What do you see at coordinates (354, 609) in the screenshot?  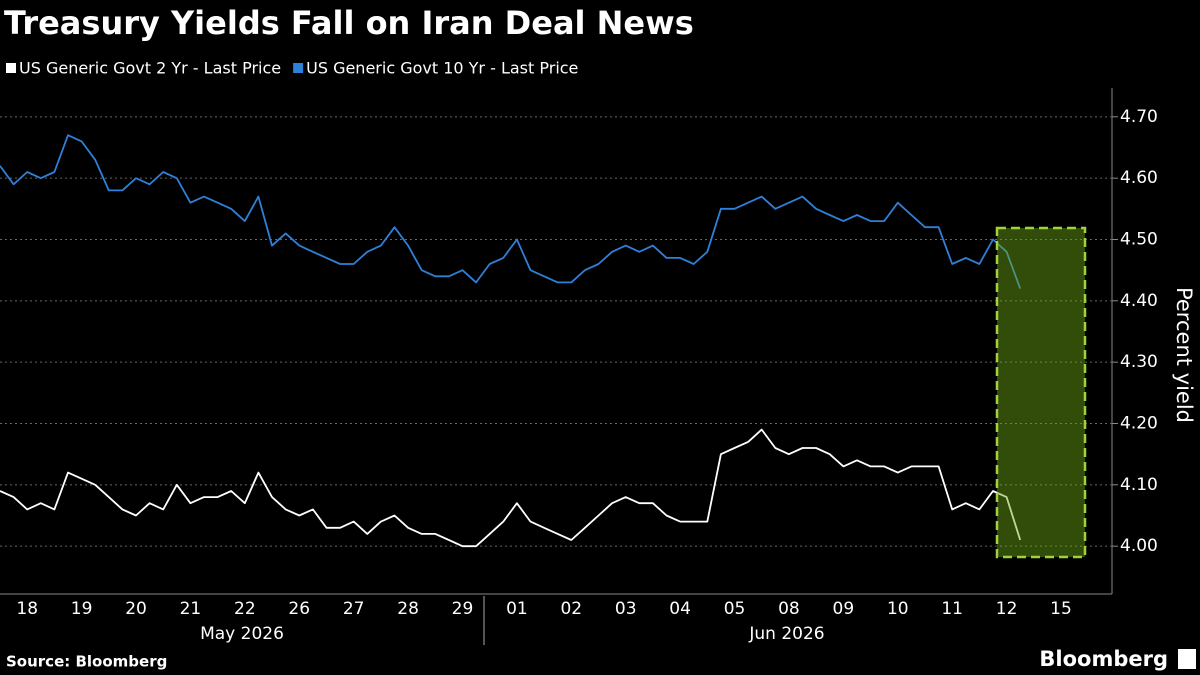 I see `x-tick-label: 27` at bounding box center [354, 609].